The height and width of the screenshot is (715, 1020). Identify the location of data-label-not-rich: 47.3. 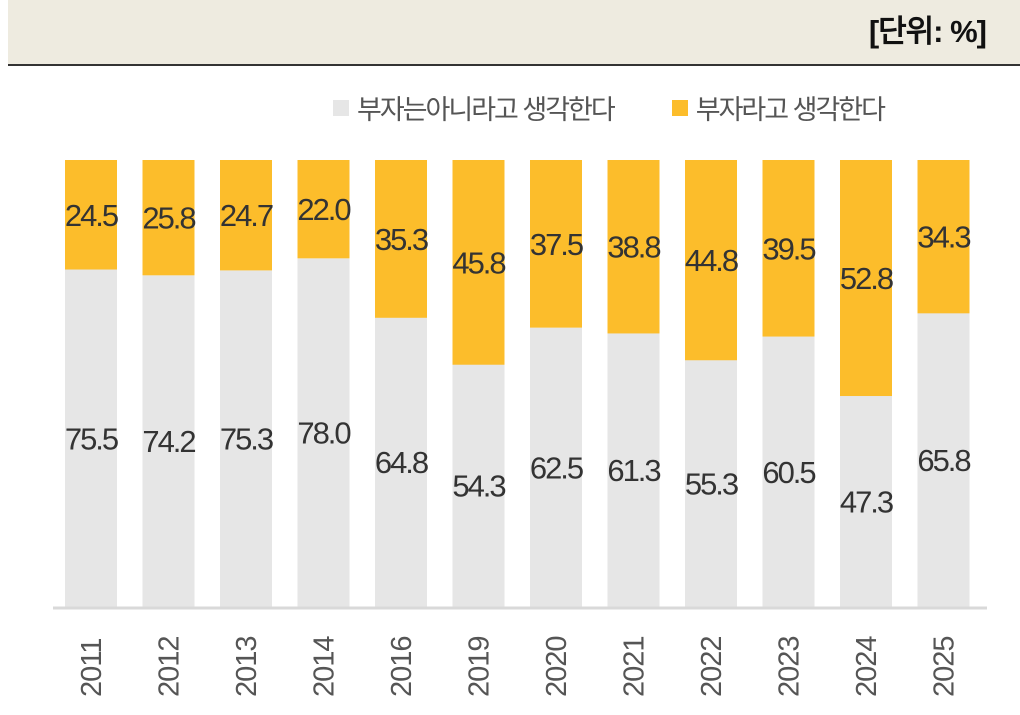
(866, 501).